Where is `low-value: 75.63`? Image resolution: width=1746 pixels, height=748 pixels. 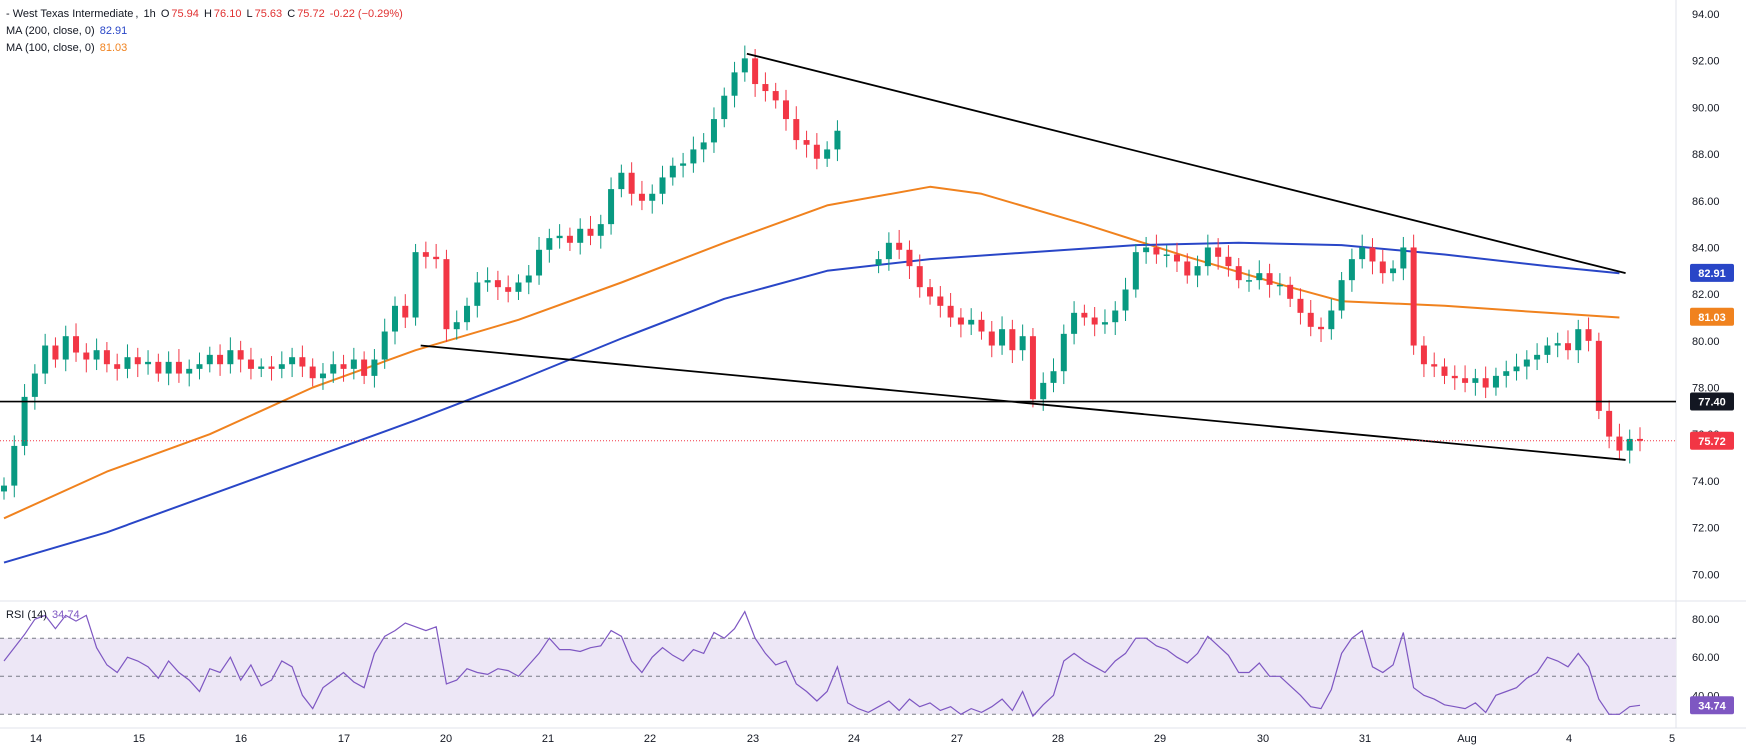 low-value: 75.63 is located at coordinates (268, 14).